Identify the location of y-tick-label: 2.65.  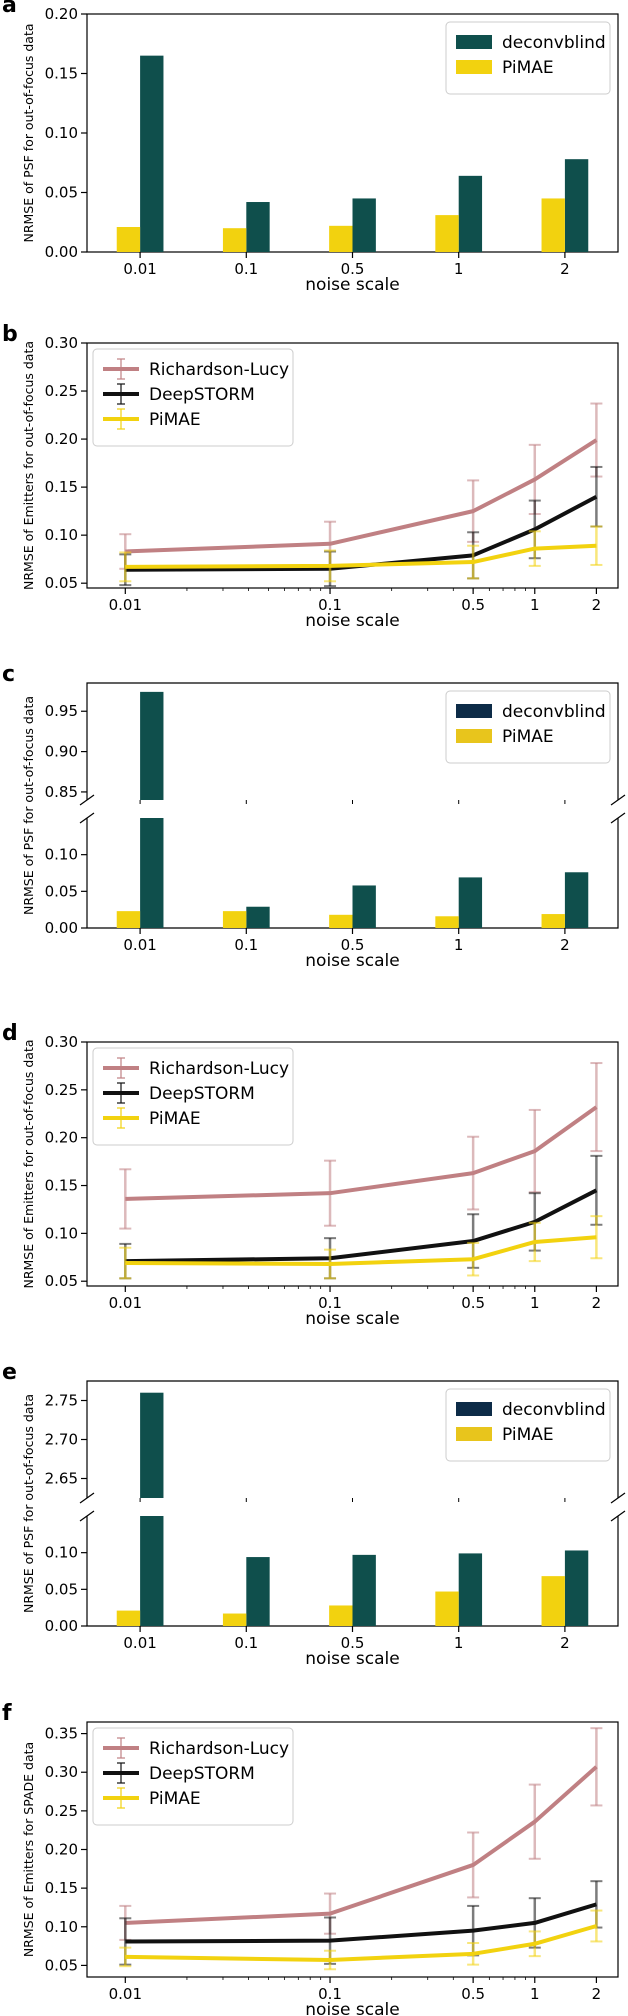
(61, 1479).